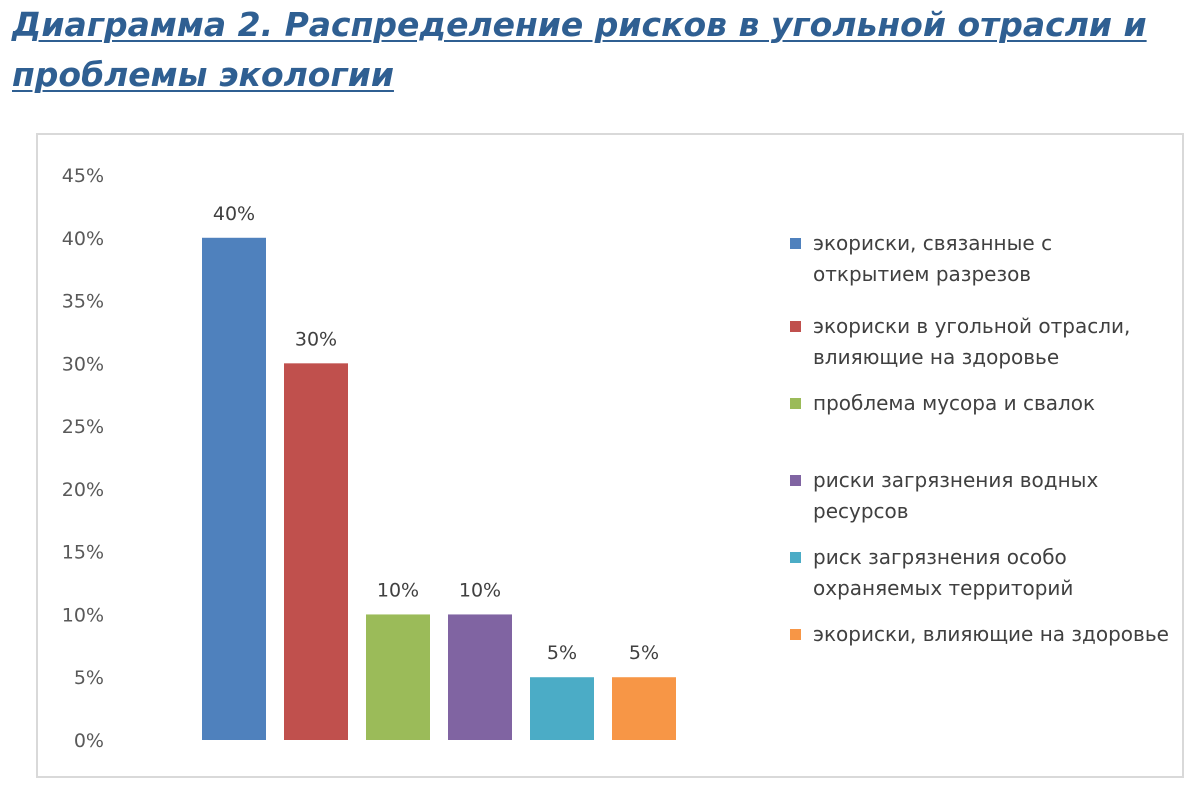 This screenshot has width=1200, height=800. I want to click on bar-4-data-label: 10%, so click(480, 590).